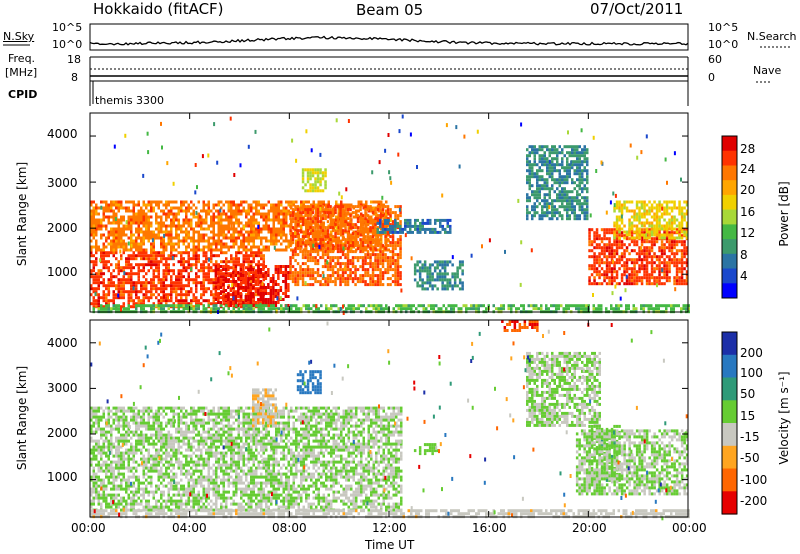 The image size is (800, 554). I want to click on power-tick-28: 28, so click(748, 149).